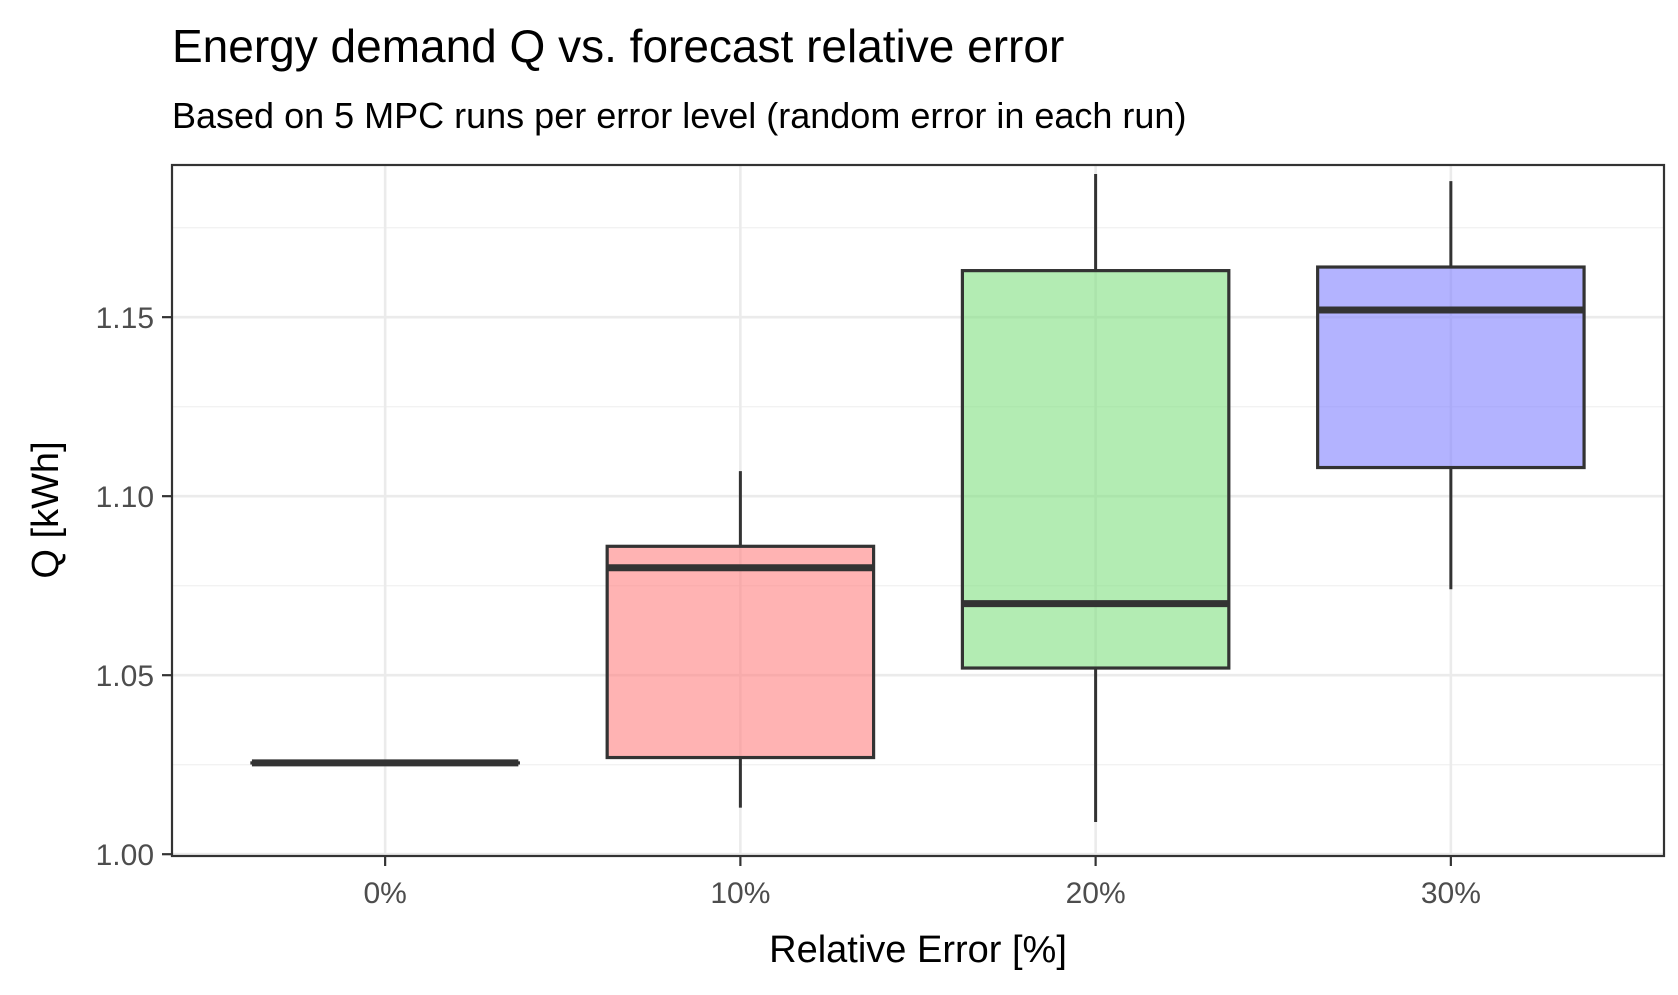 Image resolution: width=1678 pixels, height=995 pixels. Describe the element at coordinates (1451, 893) in the screenshot. I see `x-tick-label: 30%` at that location.